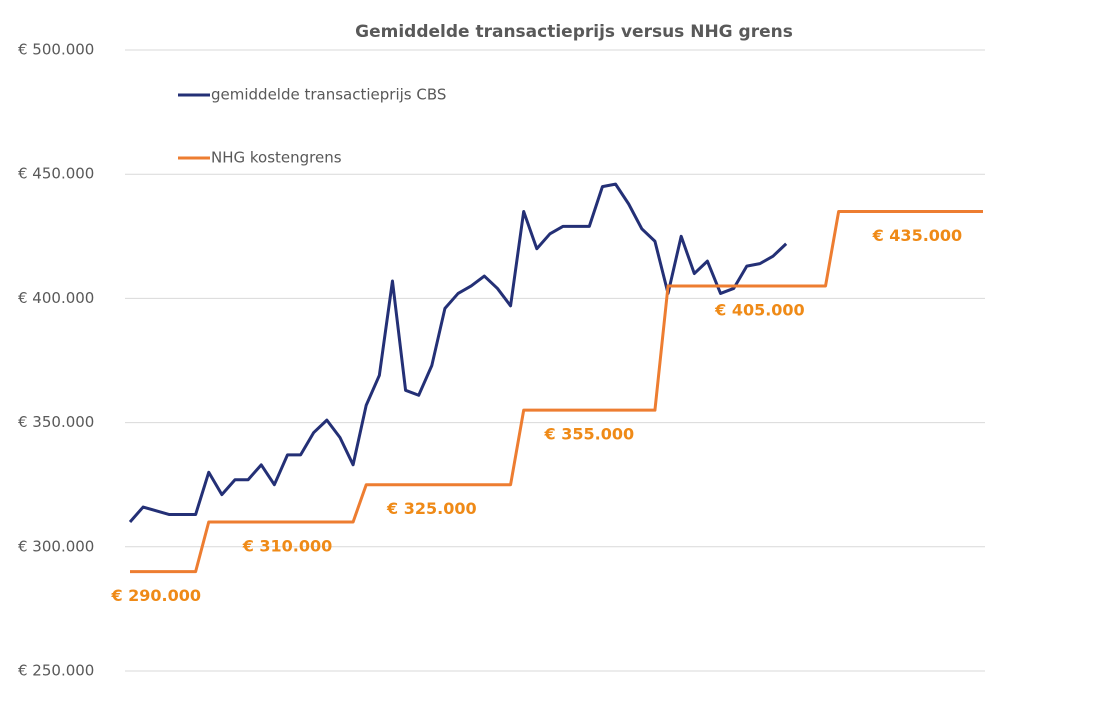 This screenshot has width=1102, height=707. What do you see at coordinates (431, 508) in the screenshot?
I see `data-label: € 325.000` at bounding box center [431, 508].